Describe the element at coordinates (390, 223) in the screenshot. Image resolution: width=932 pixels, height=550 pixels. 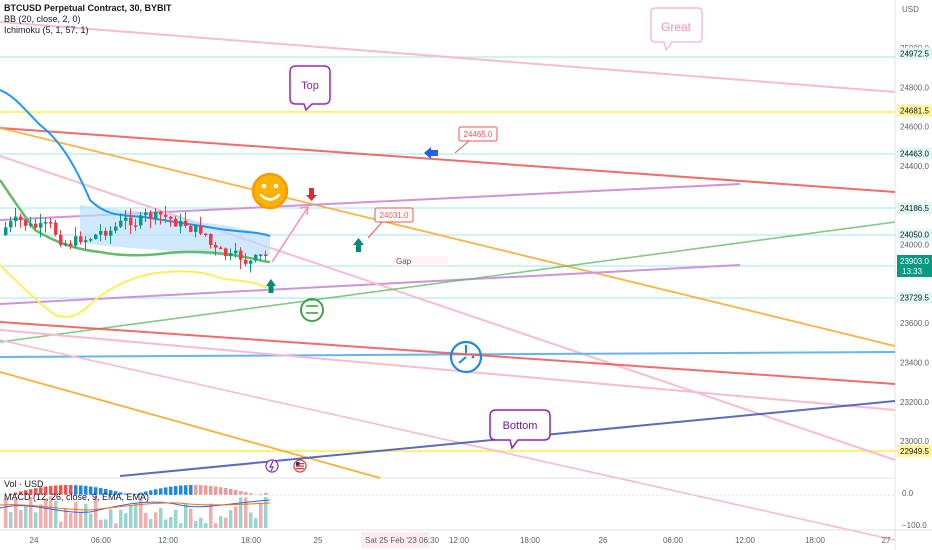
I see `price-callout-24031: 24031.0` at that location.